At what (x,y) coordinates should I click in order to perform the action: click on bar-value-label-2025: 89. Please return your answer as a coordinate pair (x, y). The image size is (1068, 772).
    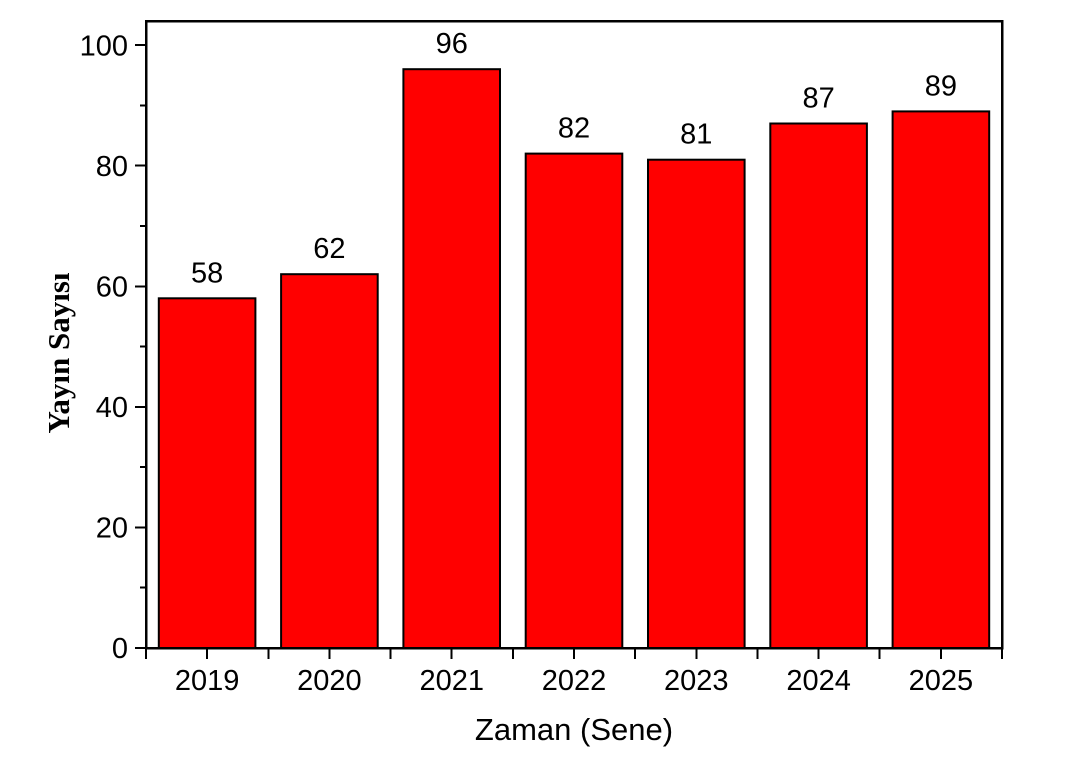
    Looking at the image, I should click on (941, 86).